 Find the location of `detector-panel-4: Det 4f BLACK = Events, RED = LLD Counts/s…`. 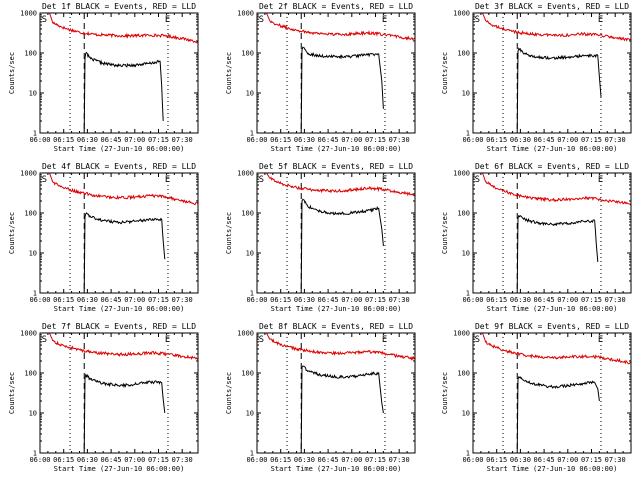

detector-panel-4: Det 4f BLACK = Events, RED = LLD Counts/s… is located at coordinates (103, 237).